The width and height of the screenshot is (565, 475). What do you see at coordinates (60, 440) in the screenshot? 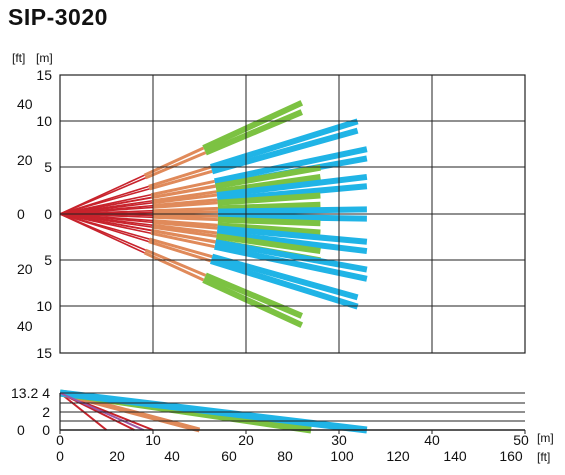
I see `x-m-tick-label: 0` at bounding box center [60, 440].